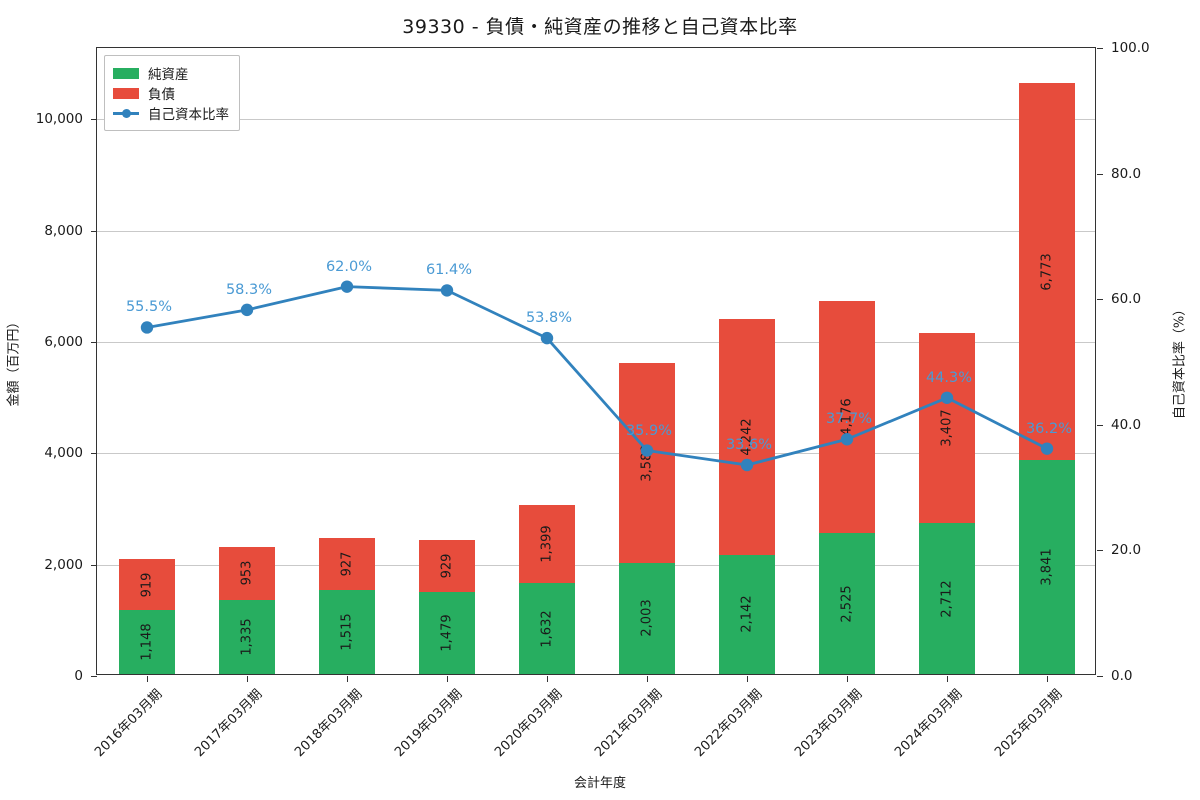 The height and width of the screenshot is (800, 1200). I want to click on y-tick-label-right: 20.0, so click(1126, 550).